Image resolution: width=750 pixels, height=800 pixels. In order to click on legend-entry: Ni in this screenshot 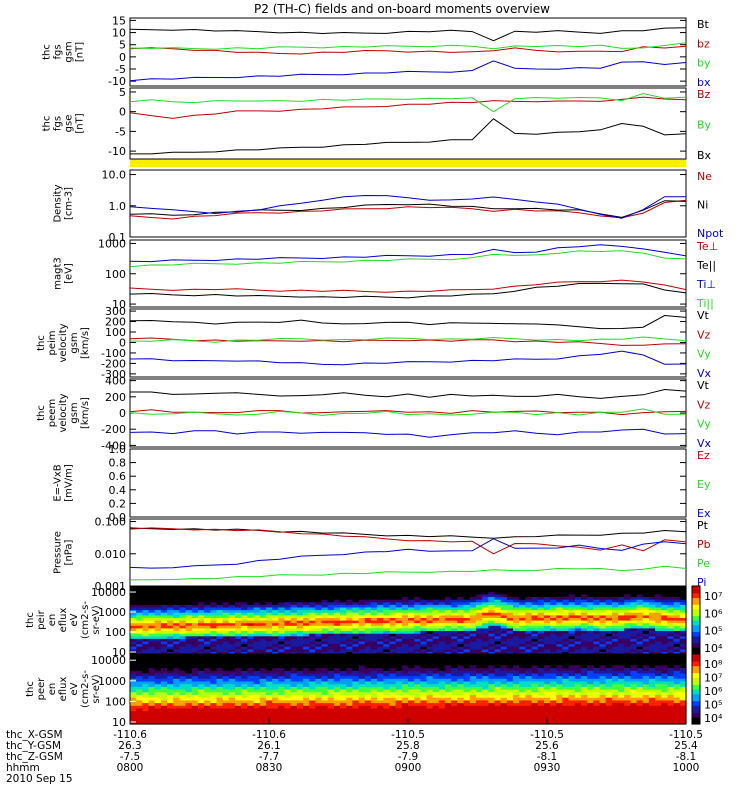, I will do `click(702, 205)`.